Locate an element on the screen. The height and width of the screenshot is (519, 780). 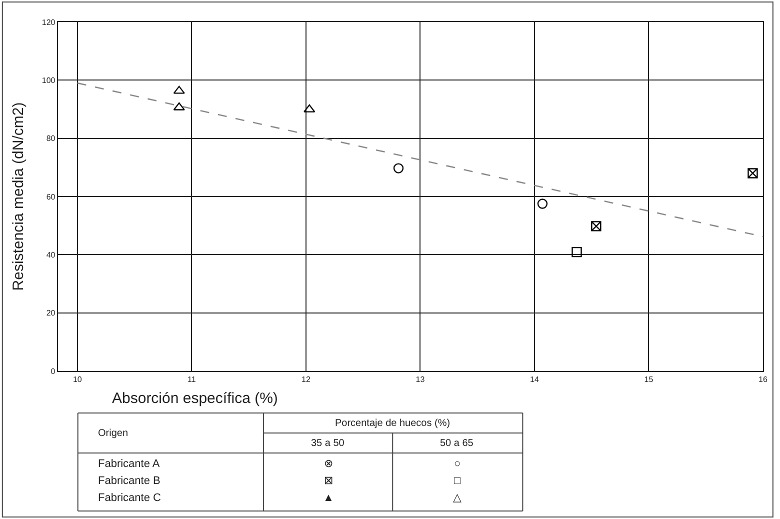
x-axis-title: Absorción específica (%) is located at coordinates (195, 398).